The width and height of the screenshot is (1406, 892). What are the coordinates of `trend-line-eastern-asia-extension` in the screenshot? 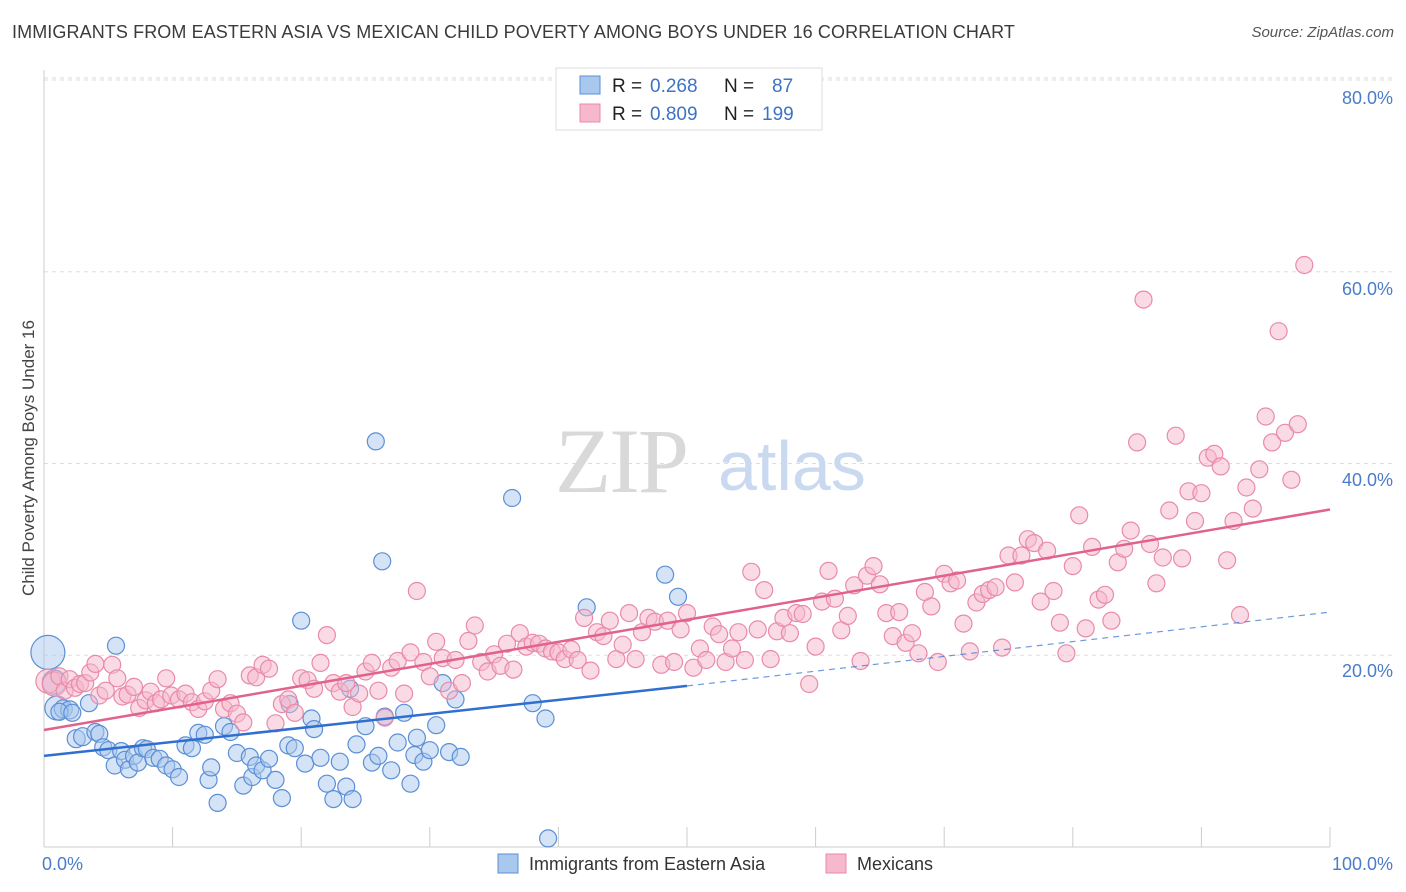 It's located at (1008, 649).